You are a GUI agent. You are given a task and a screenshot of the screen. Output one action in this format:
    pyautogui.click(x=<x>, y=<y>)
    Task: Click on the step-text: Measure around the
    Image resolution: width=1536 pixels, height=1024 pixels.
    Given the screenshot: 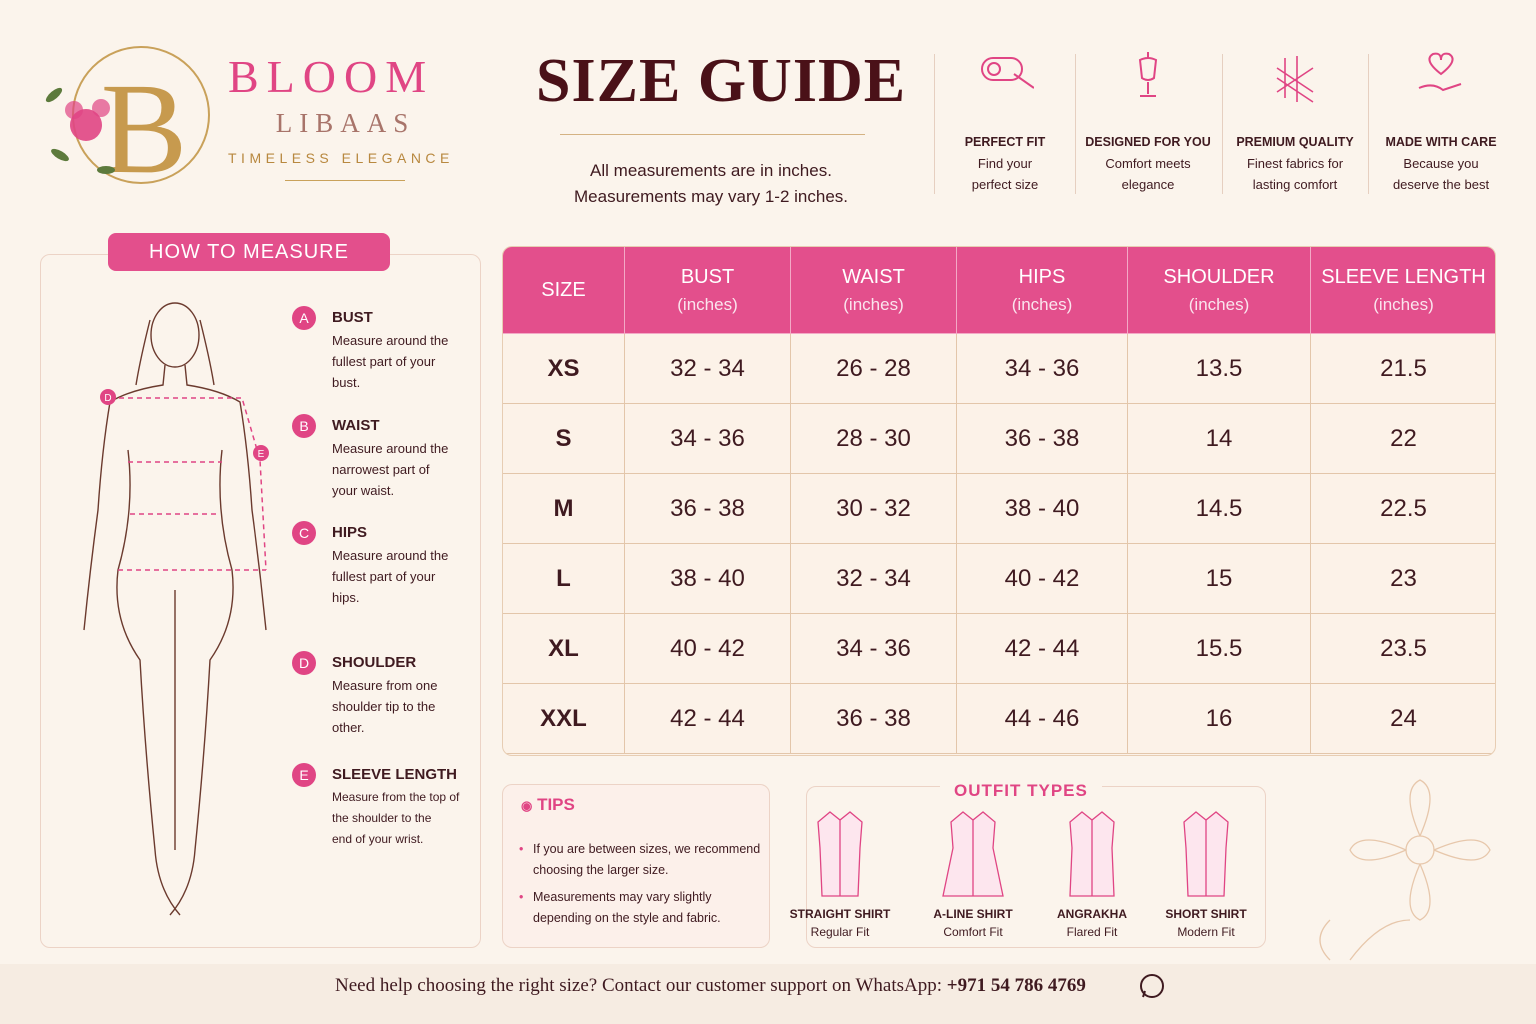 What is the action you would take?
    pyautogui.click(x=390, y=340)
    